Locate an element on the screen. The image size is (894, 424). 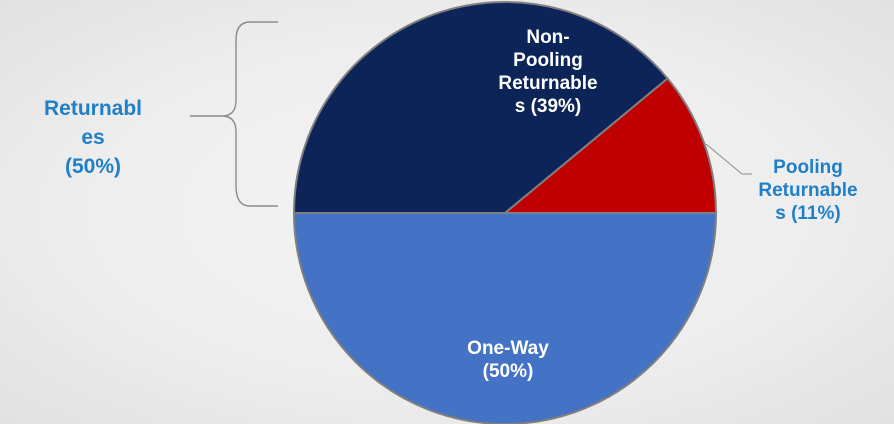
slice-pooling-returnables is located at coordinates (610, 145).